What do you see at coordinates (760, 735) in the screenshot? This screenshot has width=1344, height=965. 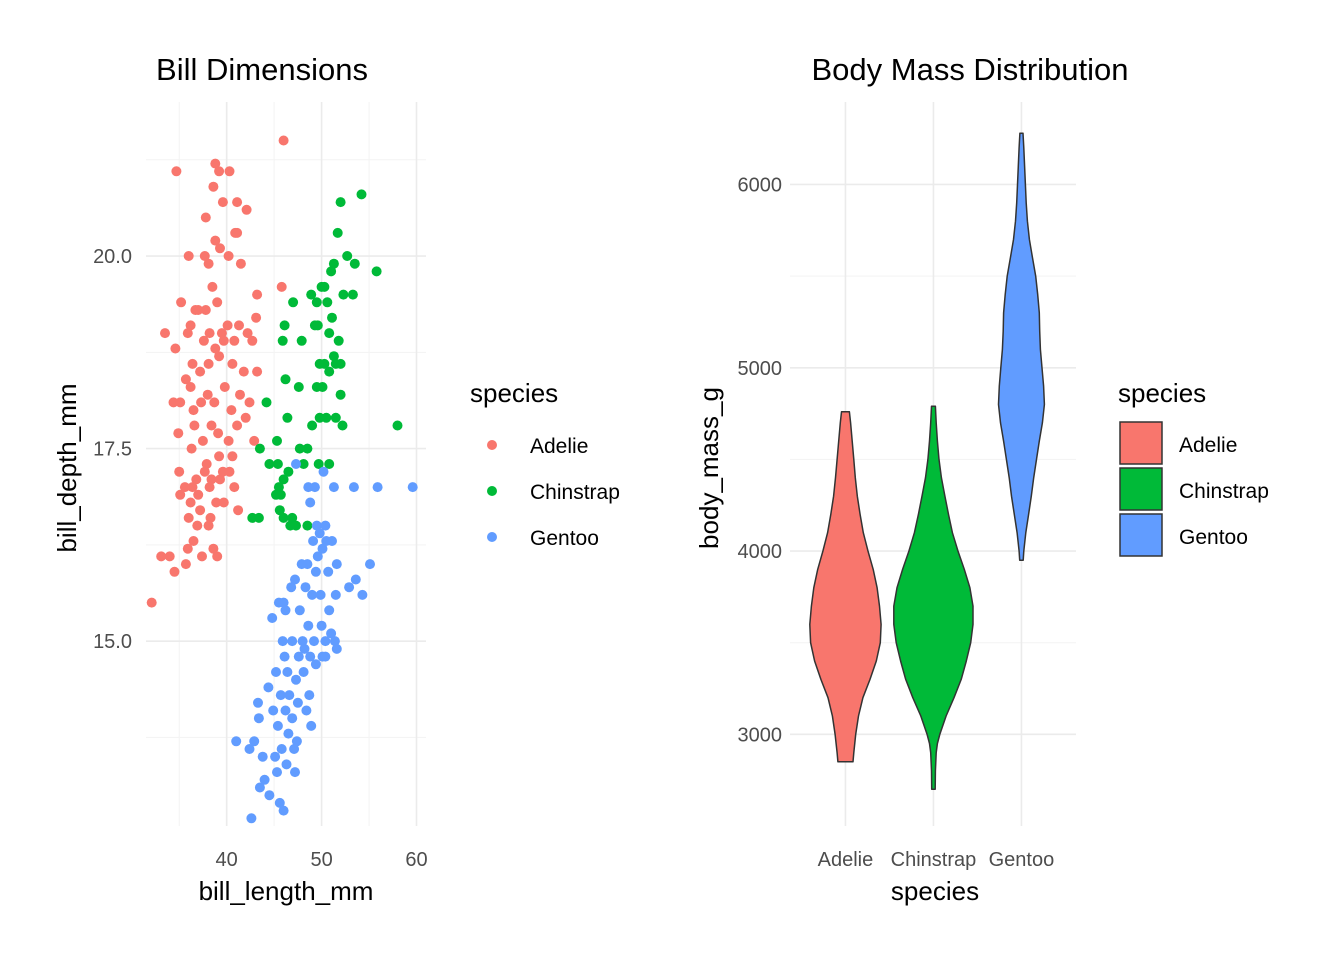 I see `violin-y-tick-label: 3000` at bounding box center [760, 735].